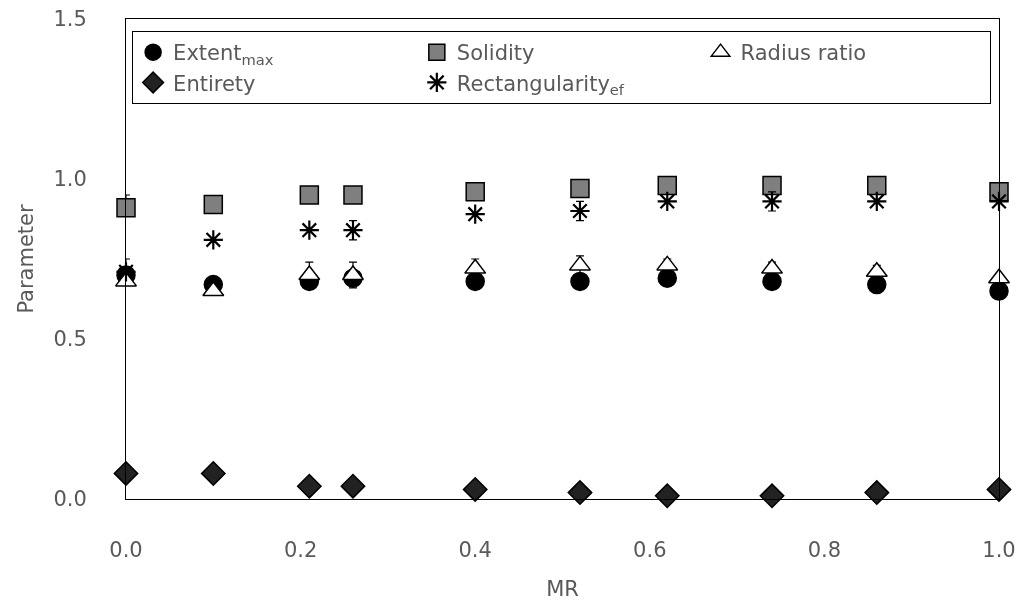 Image resolution: width=1023 pixels, height=612 pixels. Describe the element at coordinates (540, 85) in the screenshot. I see `legend-label: Rectangularity$_{ef}$` at that location.